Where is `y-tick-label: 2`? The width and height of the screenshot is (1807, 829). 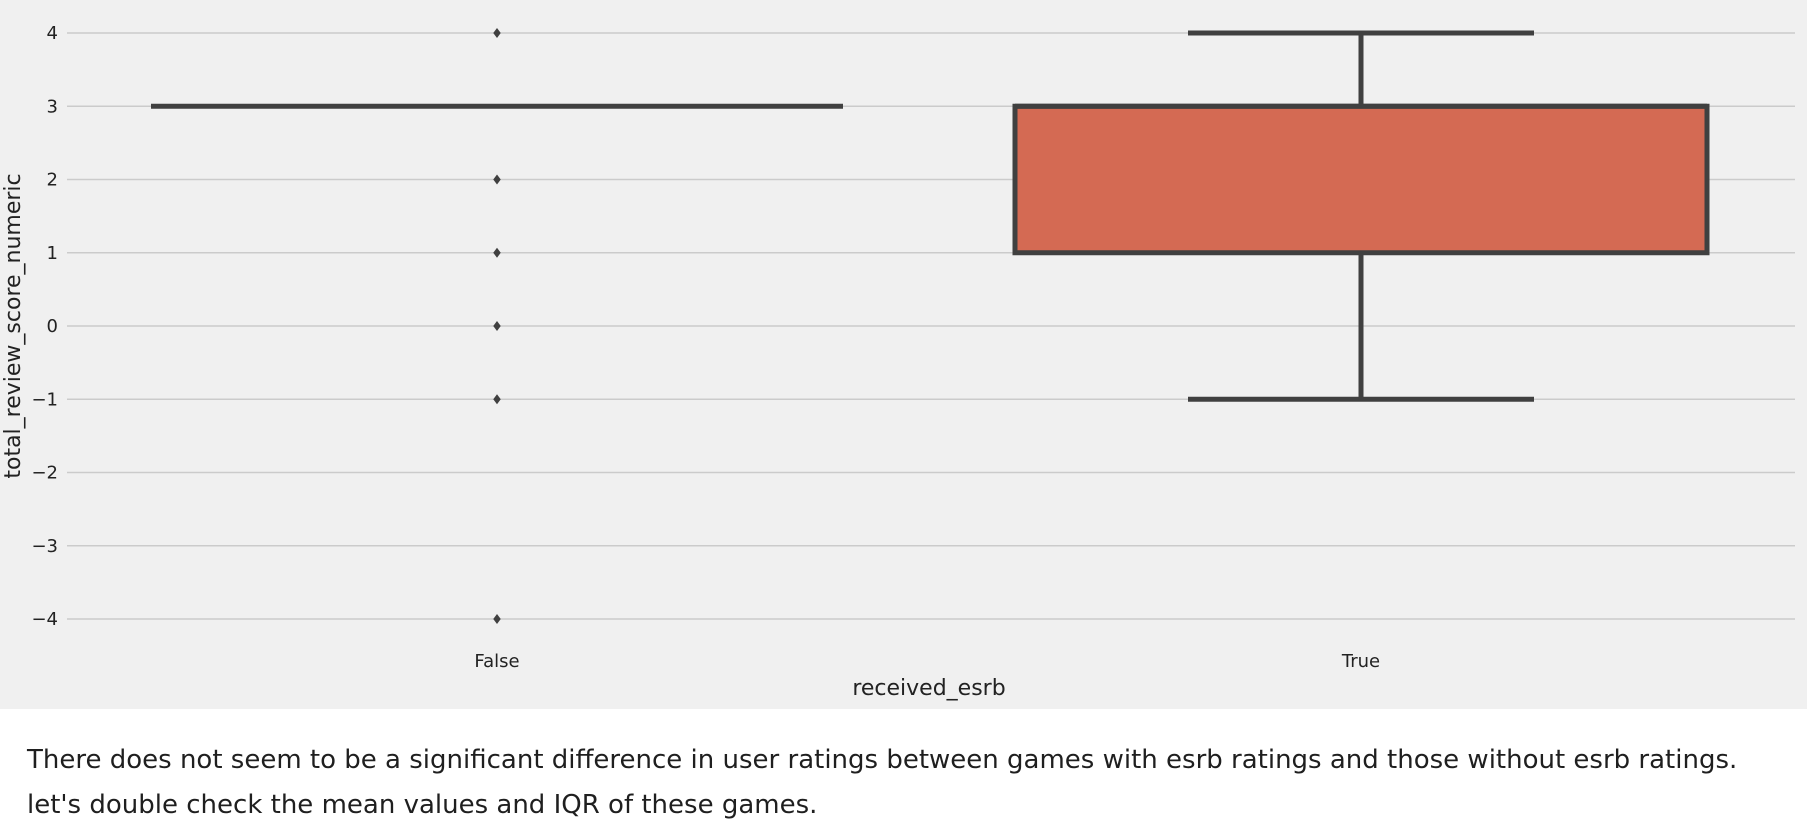 y-tick-label: 2 is located at coordinates (52, 180).